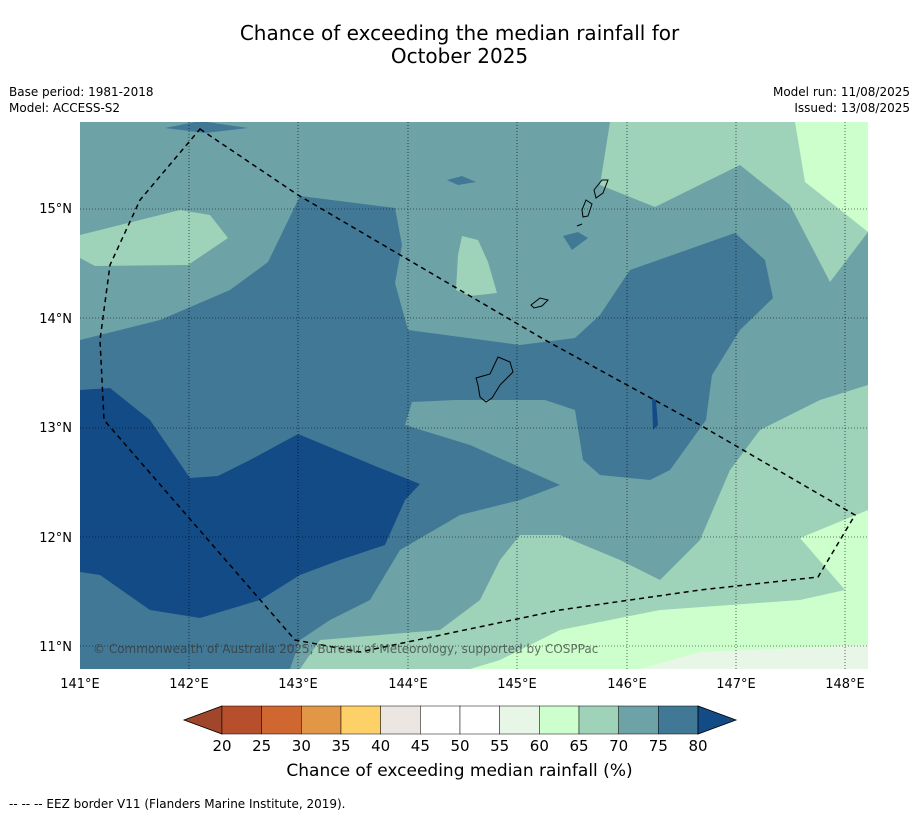 The image size is (919, 816). I want to click on lat-label-12: 12°N, so click(55, 538).